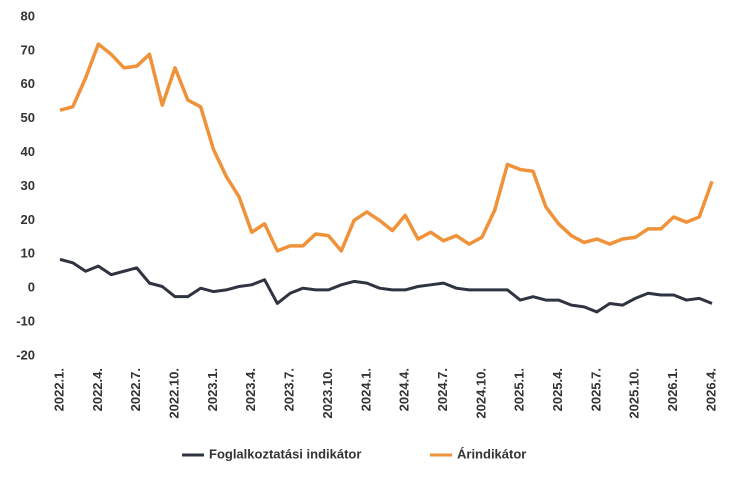  What do you see at coordinates (25, 321) in the screenshot?
I see `y-tick-label: -10` at bounding box center [25, 321].